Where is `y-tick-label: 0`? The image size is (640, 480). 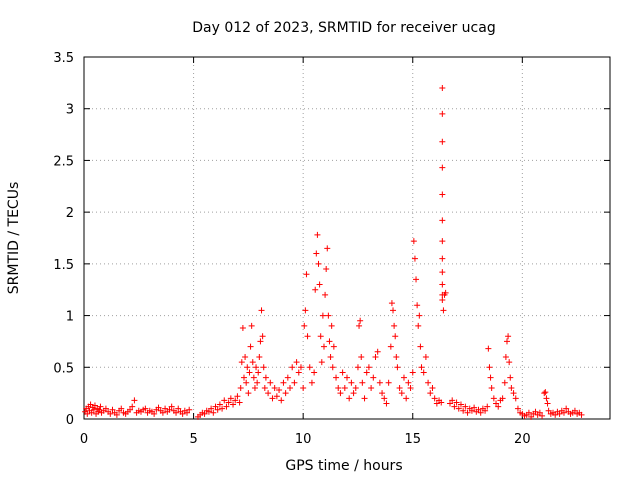
y-tick-label: 0 is located at coordinates (70, 420).